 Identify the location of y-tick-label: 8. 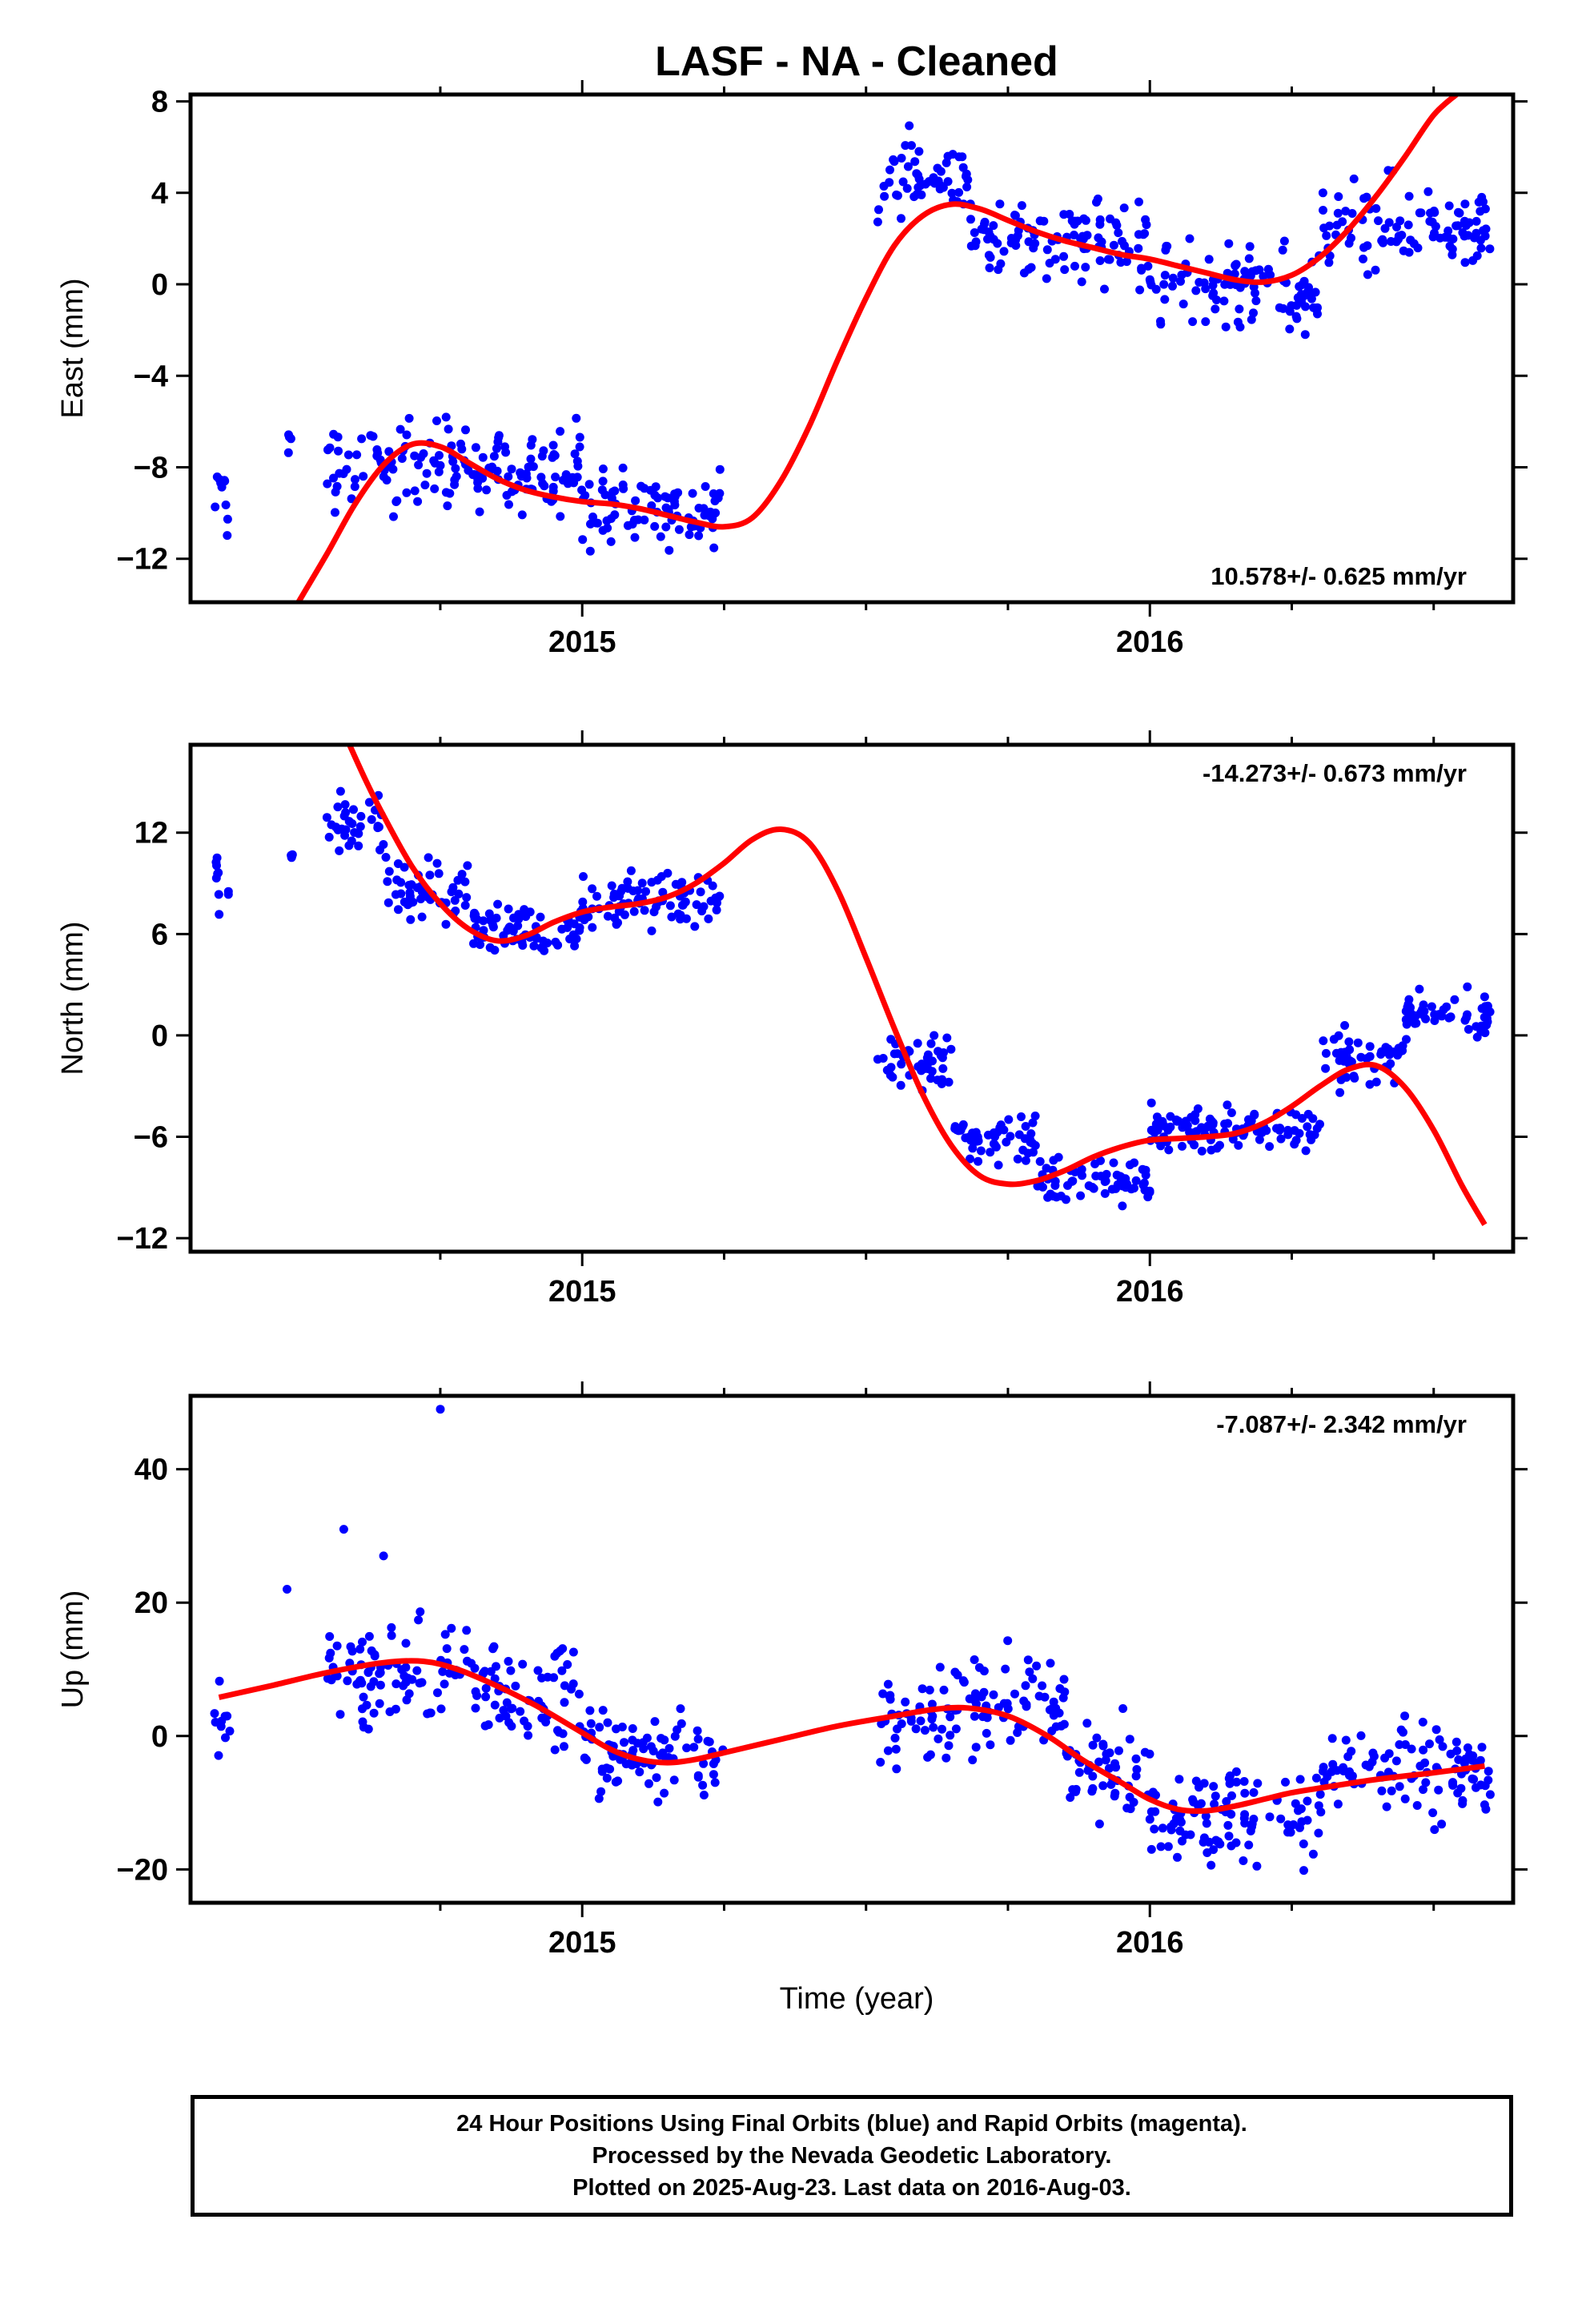
(159, 102).